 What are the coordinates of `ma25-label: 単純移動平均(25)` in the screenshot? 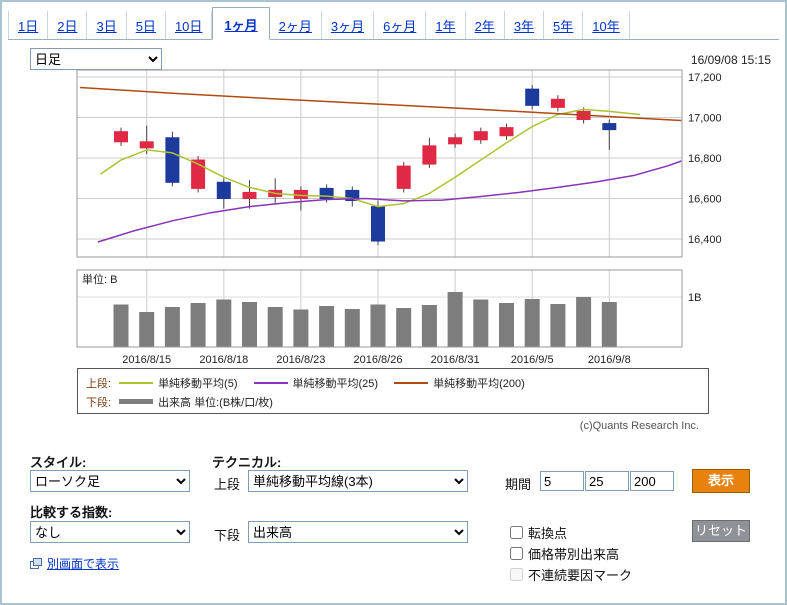 It's located at (335, 383).